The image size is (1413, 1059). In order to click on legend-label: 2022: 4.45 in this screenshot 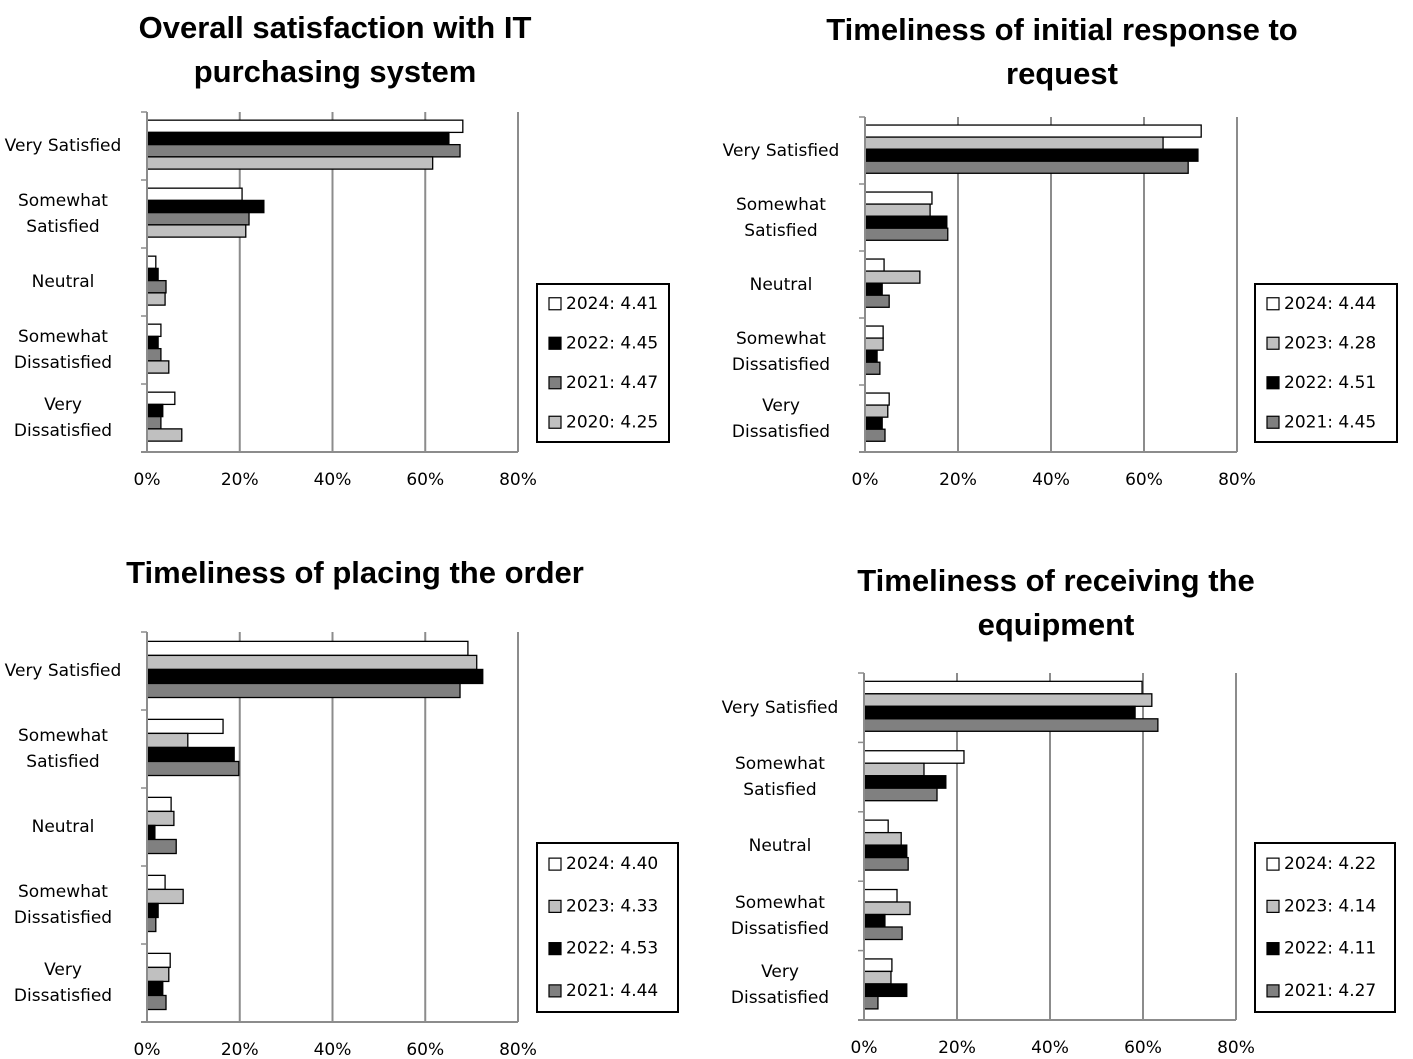, I will do `click(612, 343)`.